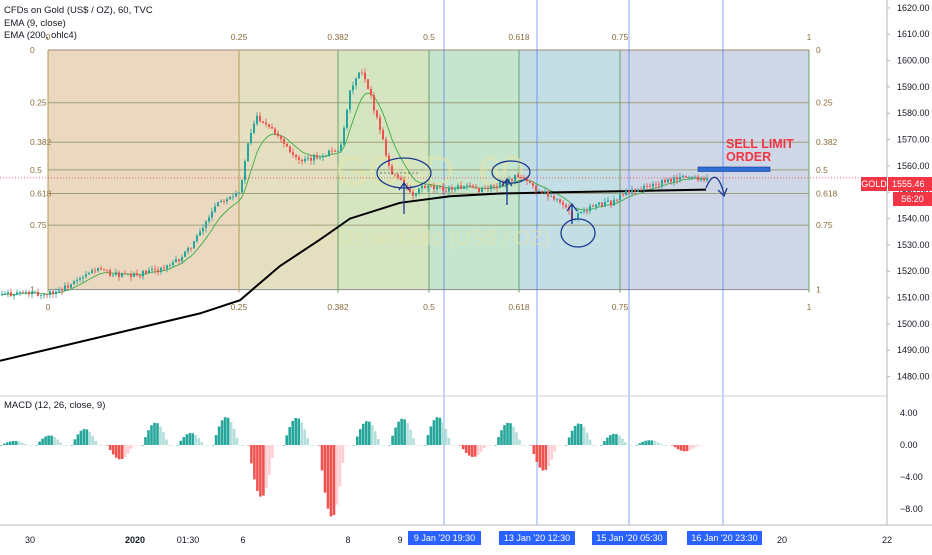 This screenshot has height=555, width=932. I want to click on ema-slow-label: EMA (200, ohlc4), so click(40, 35).